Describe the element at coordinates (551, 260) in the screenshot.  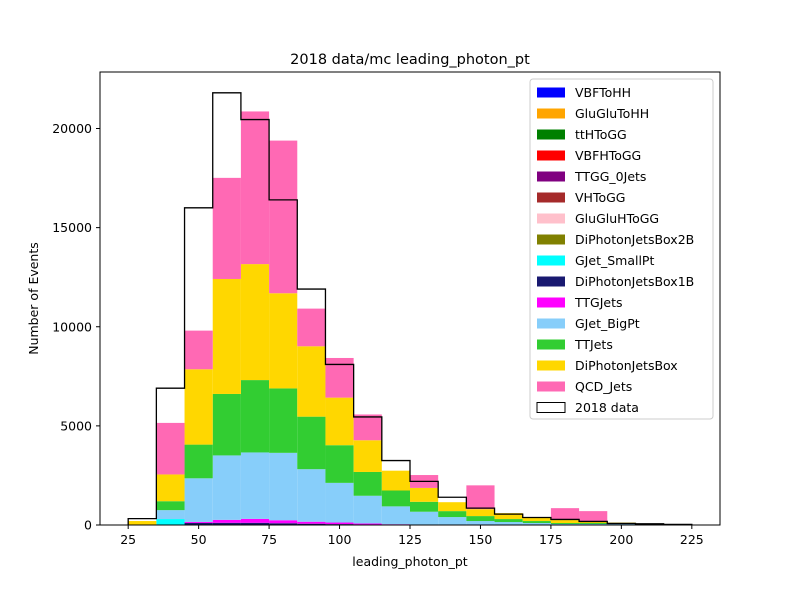
I see `legend-swatch-gjet-smallpt` at that location.